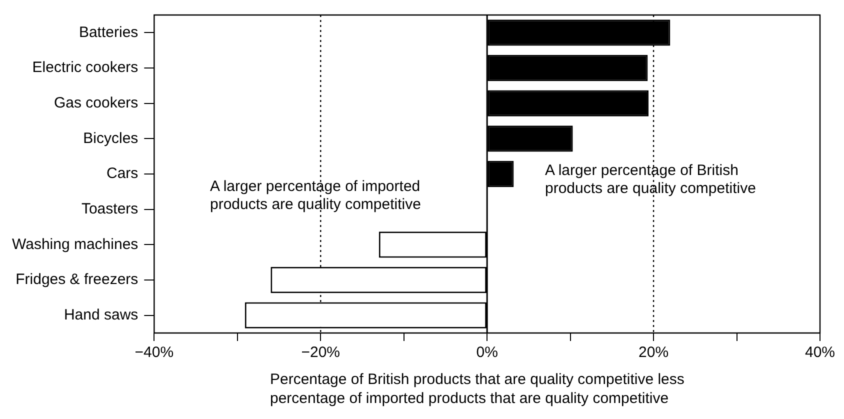  What do you see at coordinates (75, 244) in the screenshot?
I see `y-tick-label: Washing machines` at bounding box center [75, 244].